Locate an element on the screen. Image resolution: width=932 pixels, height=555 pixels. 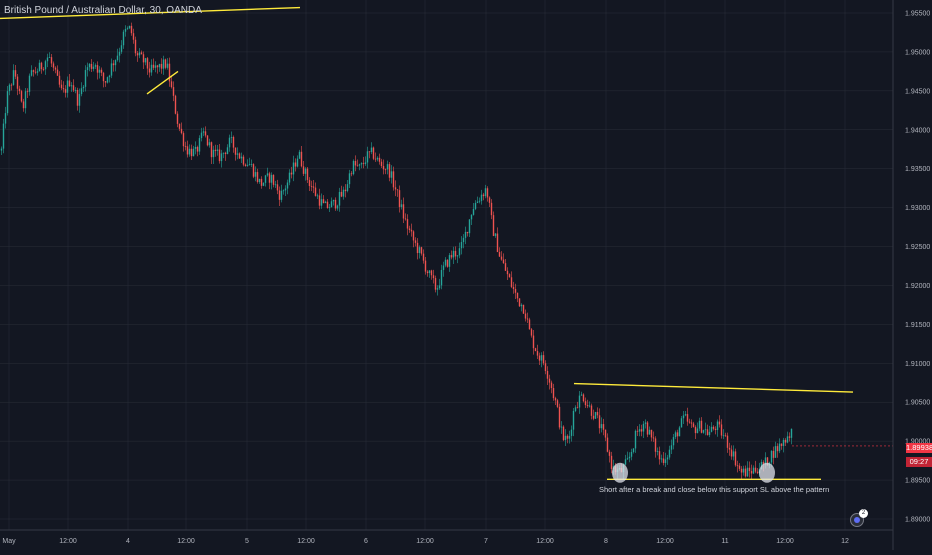
time-tick-label: 7 is located at coordinates (486, 541).